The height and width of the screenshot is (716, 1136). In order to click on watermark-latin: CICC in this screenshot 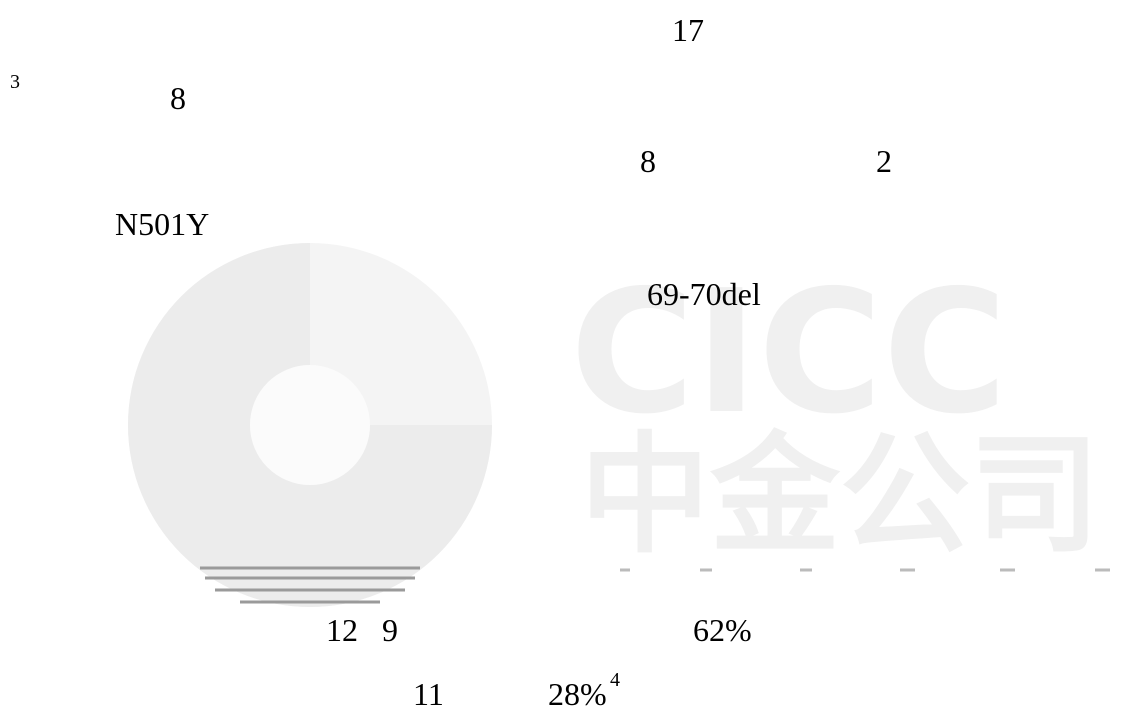, I will do `click(789, 353)`.